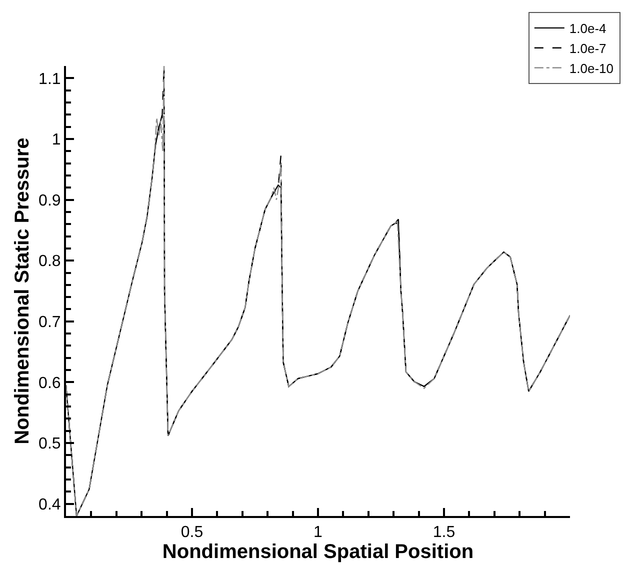 The image size is (632, 569). Describe the element at coordinates (49, 201) in the screenshot. I see `y-tick-label: 0.9` at that location.